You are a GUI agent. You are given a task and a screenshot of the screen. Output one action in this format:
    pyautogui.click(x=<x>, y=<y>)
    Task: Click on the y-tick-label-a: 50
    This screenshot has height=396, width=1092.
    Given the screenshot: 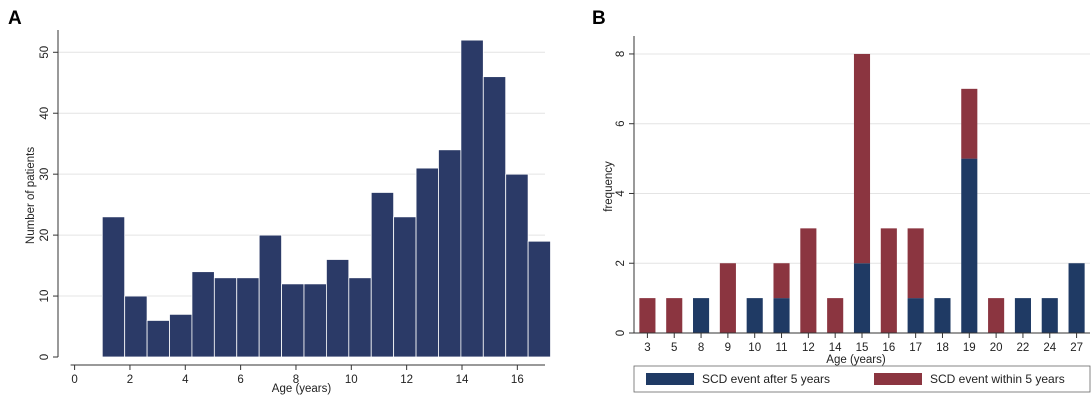 What is the action you would take?
    pyautogui.click(x=45, y=52)
    